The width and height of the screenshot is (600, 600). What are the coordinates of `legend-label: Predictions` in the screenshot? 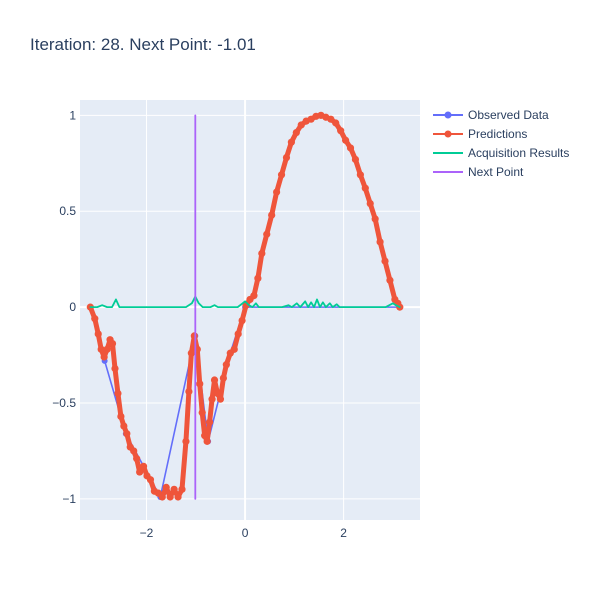 It's located at (497, 134).